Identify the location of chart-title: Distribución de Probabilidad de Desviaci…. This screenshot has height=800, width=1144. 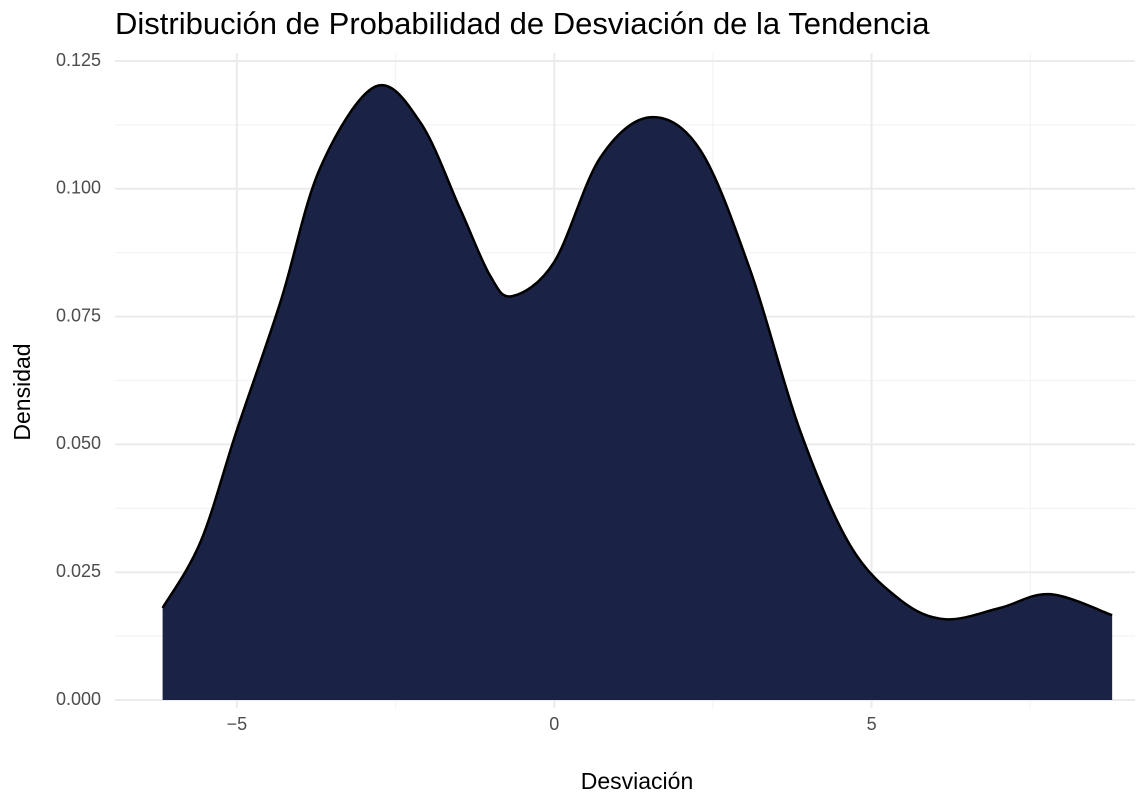
(522, 23).